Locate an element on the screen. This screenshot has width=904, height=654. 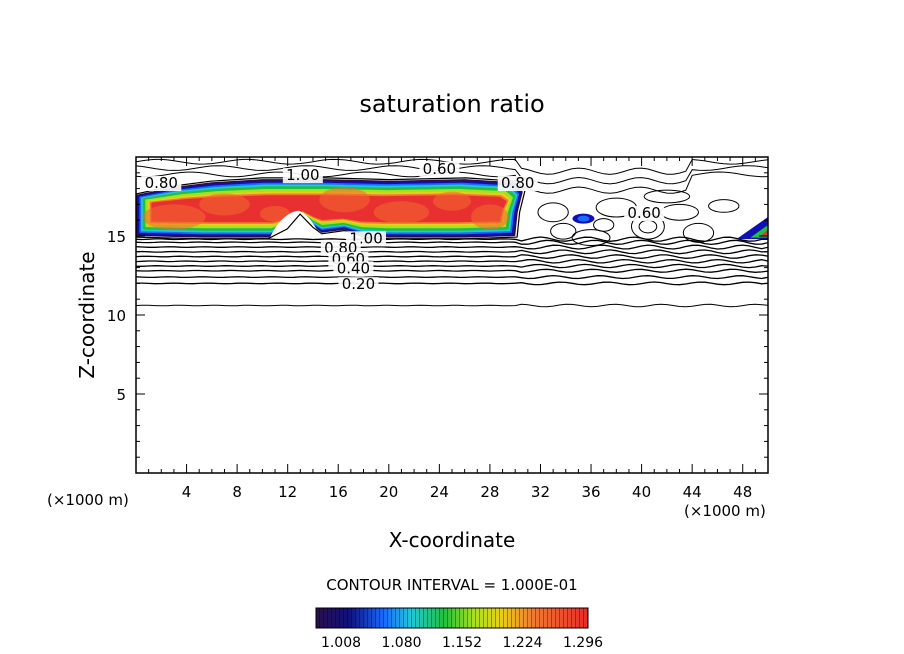
x-tick-label: 48 is located at coordinates (742, 492).